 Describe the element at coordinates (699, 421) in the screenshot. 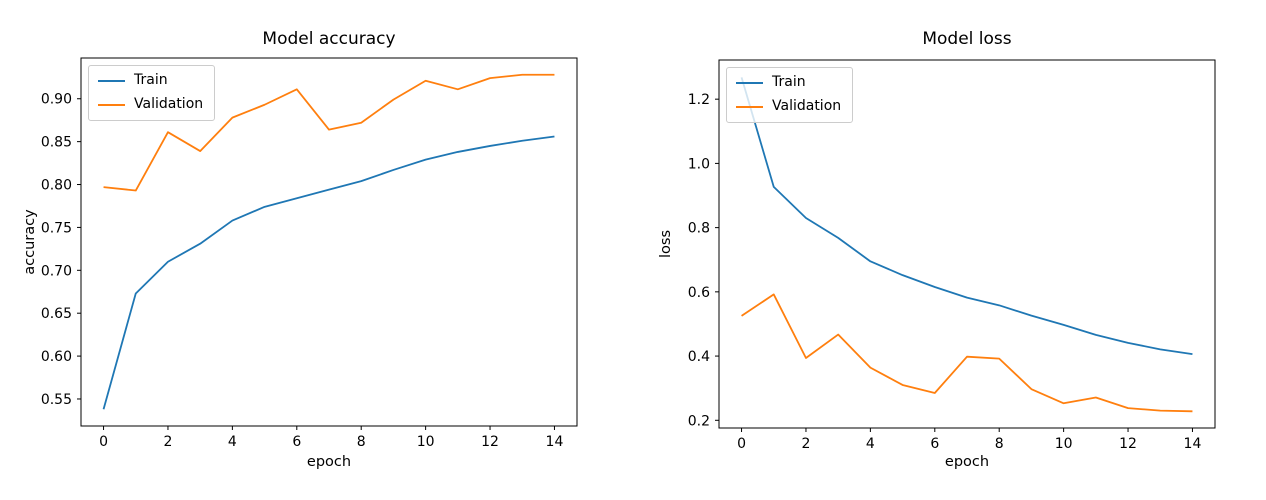

I see `y-tick-label: 0.2` at that location.